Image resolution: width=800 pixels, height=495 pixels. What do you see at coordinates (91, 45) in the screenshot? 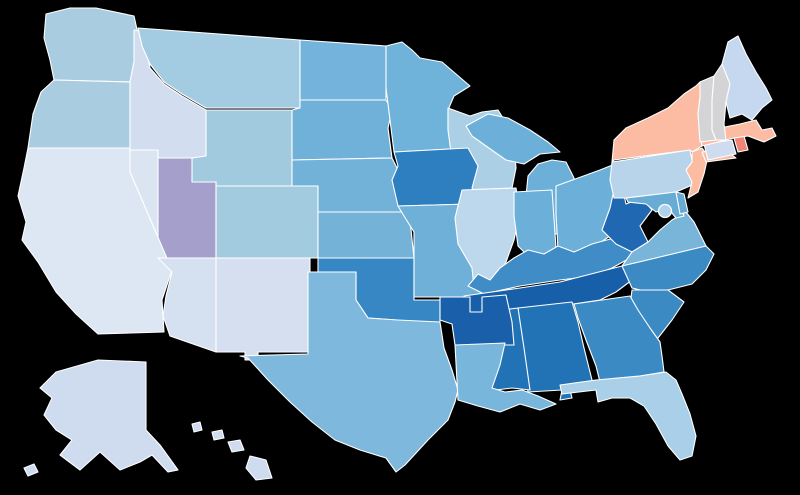
I see `state-washington` at bounding box center [91, 45].